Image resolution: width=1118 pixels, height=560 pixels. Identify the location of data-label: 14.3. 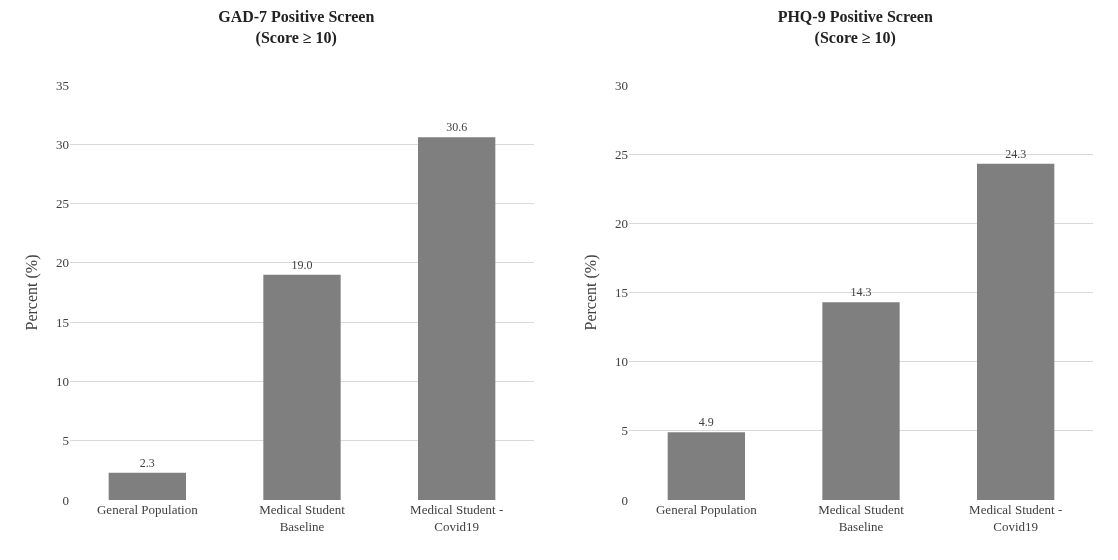
(861, 292).